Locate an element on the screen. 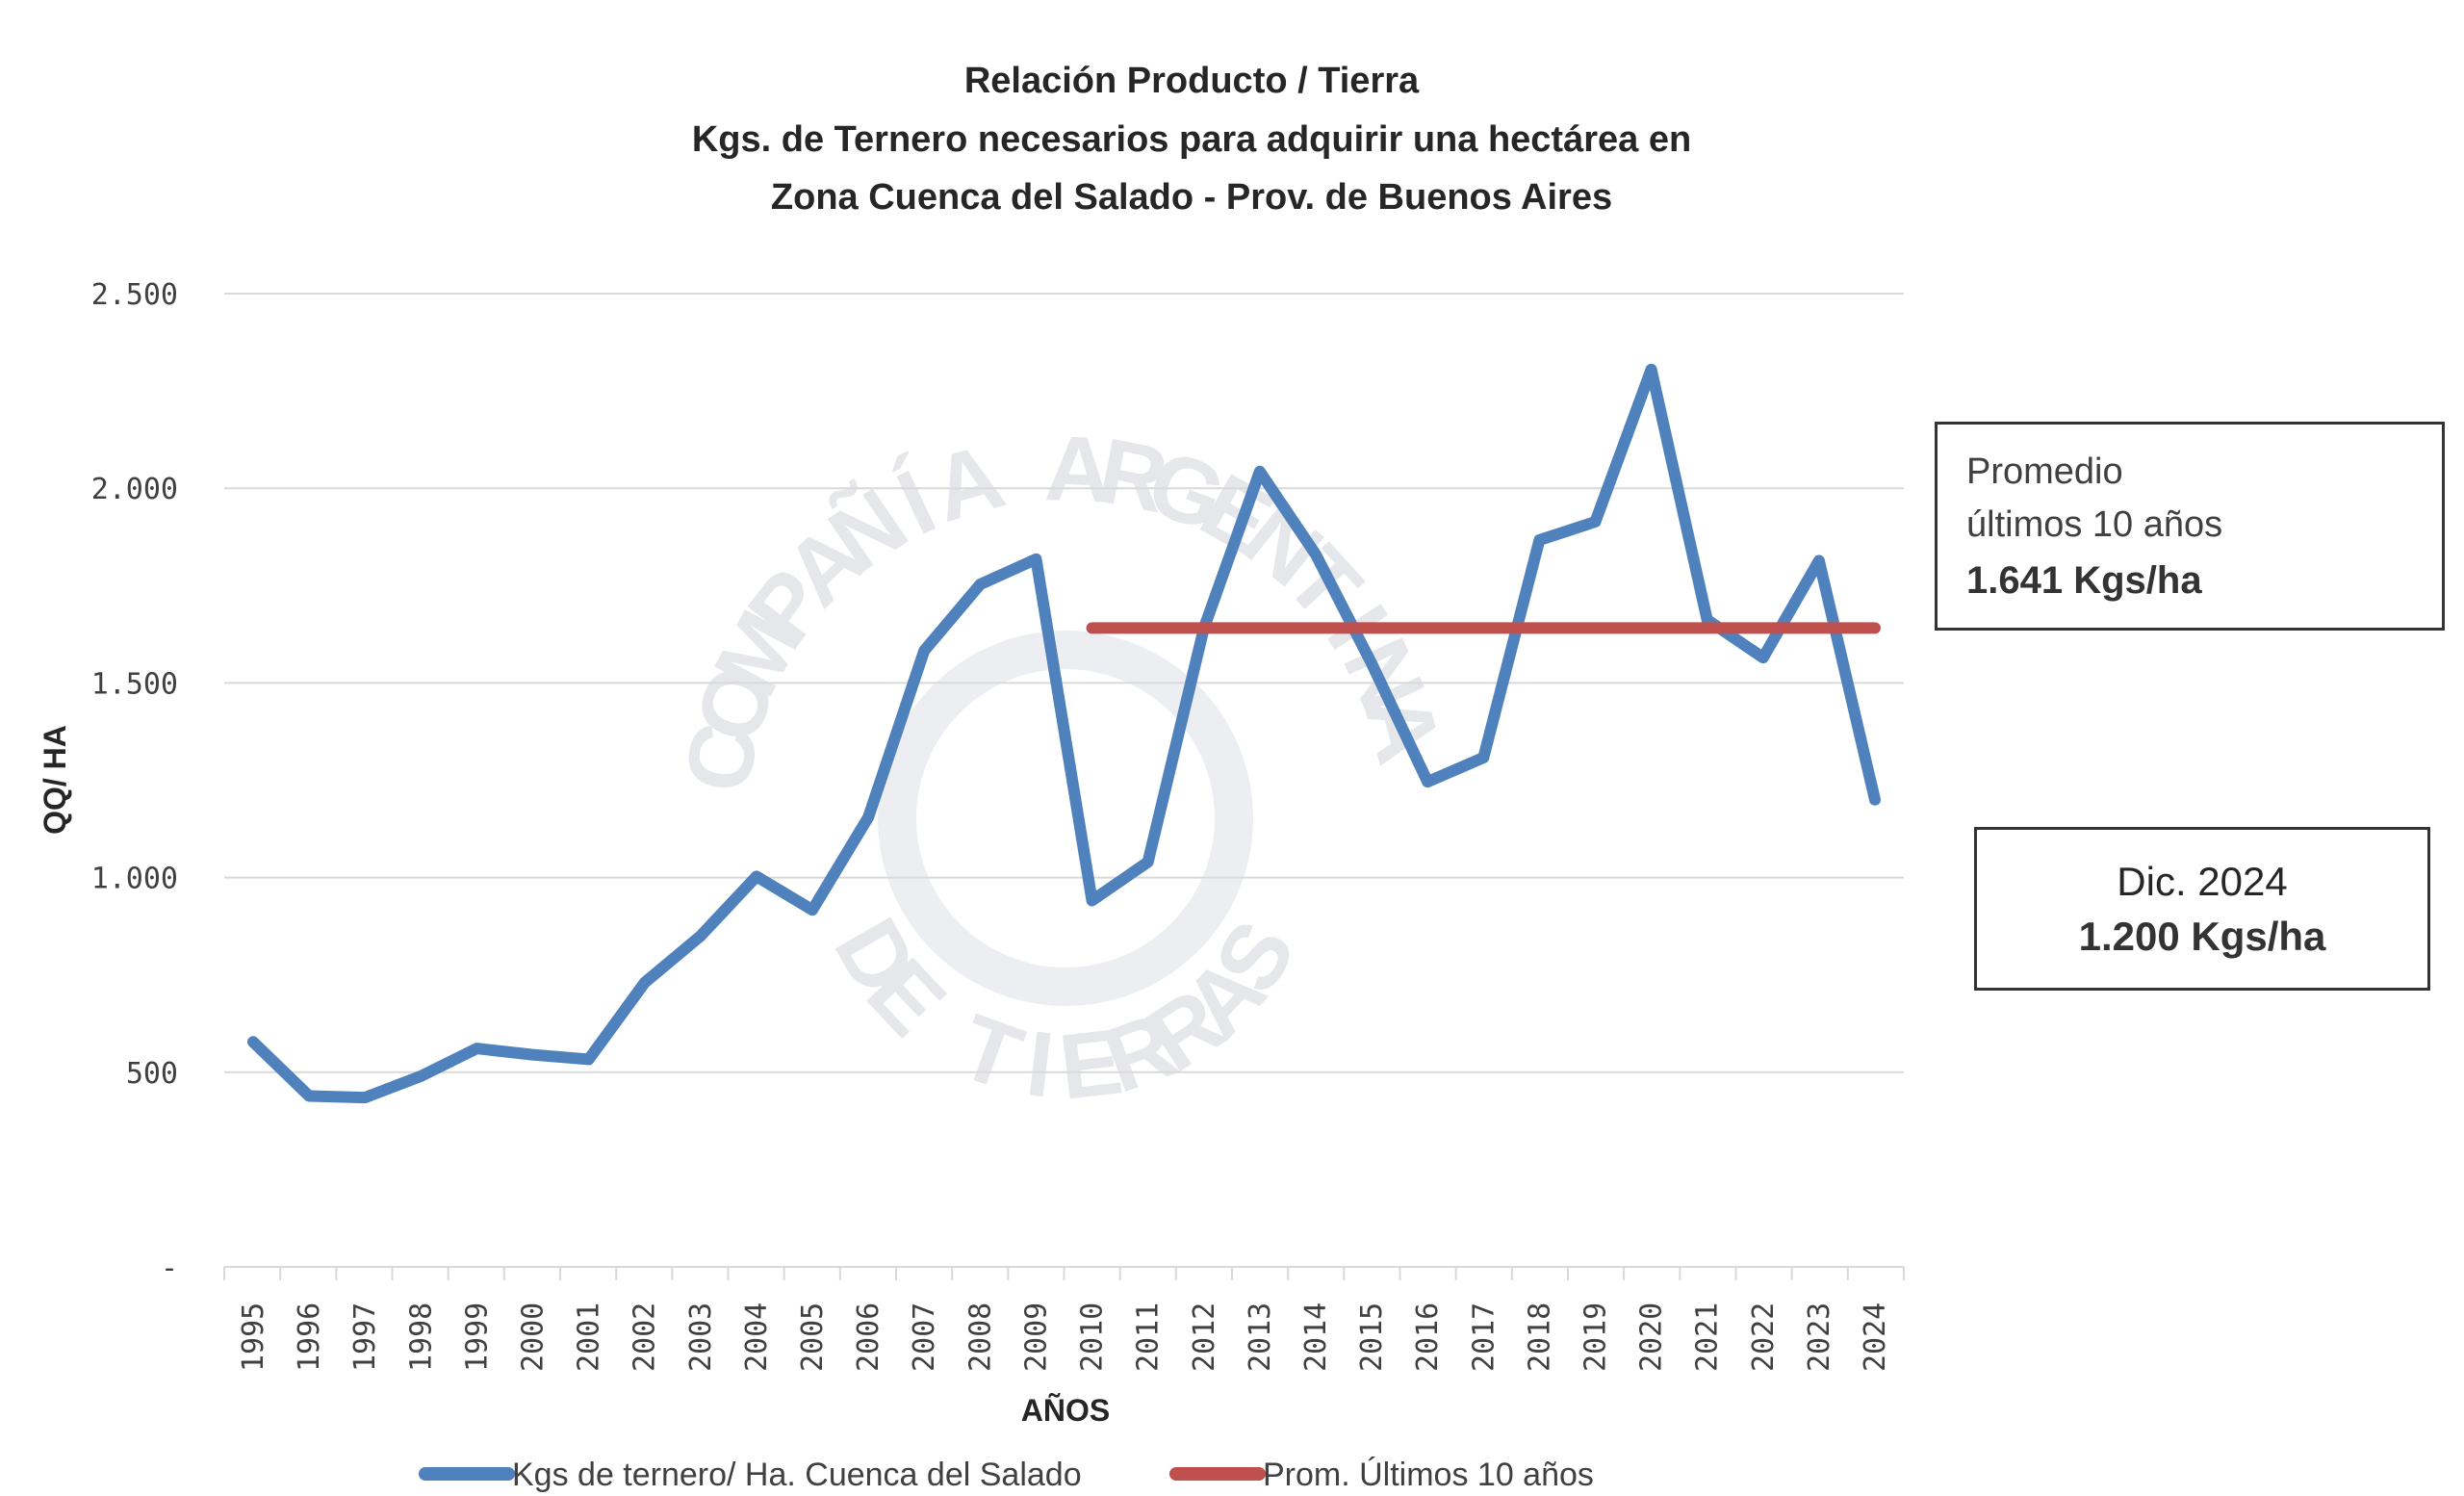 This screenshot has height=1496, width=2464. x-tick-label: 2000 is located at coordinates (534, 1337).